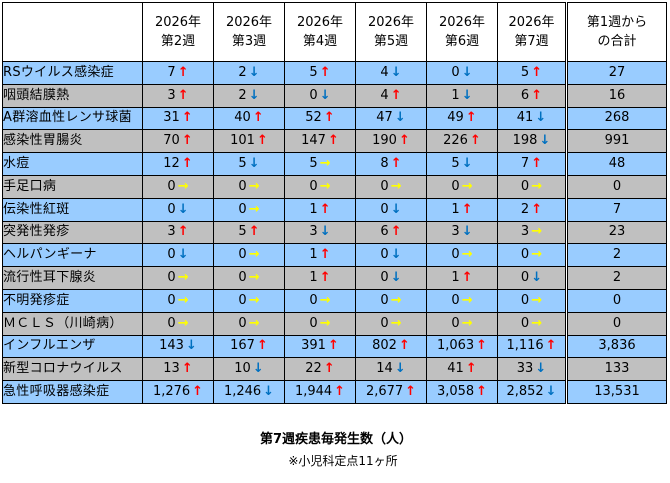  I want to click on table-row: A群溶血性レンサ球菌 31 ↑ 40 ↑ 52 ↑ 47 ↓ 49 ↑ 41 ↓ 268, so click(334, 118).